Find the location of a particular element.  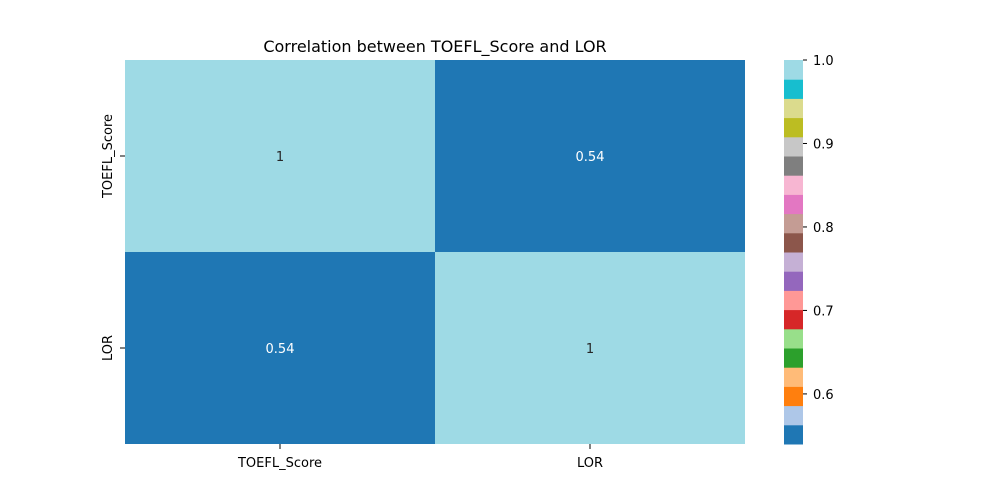

chart-title: Correlation between TOEFL_Score and LOR is located at coordinates (434, 47).